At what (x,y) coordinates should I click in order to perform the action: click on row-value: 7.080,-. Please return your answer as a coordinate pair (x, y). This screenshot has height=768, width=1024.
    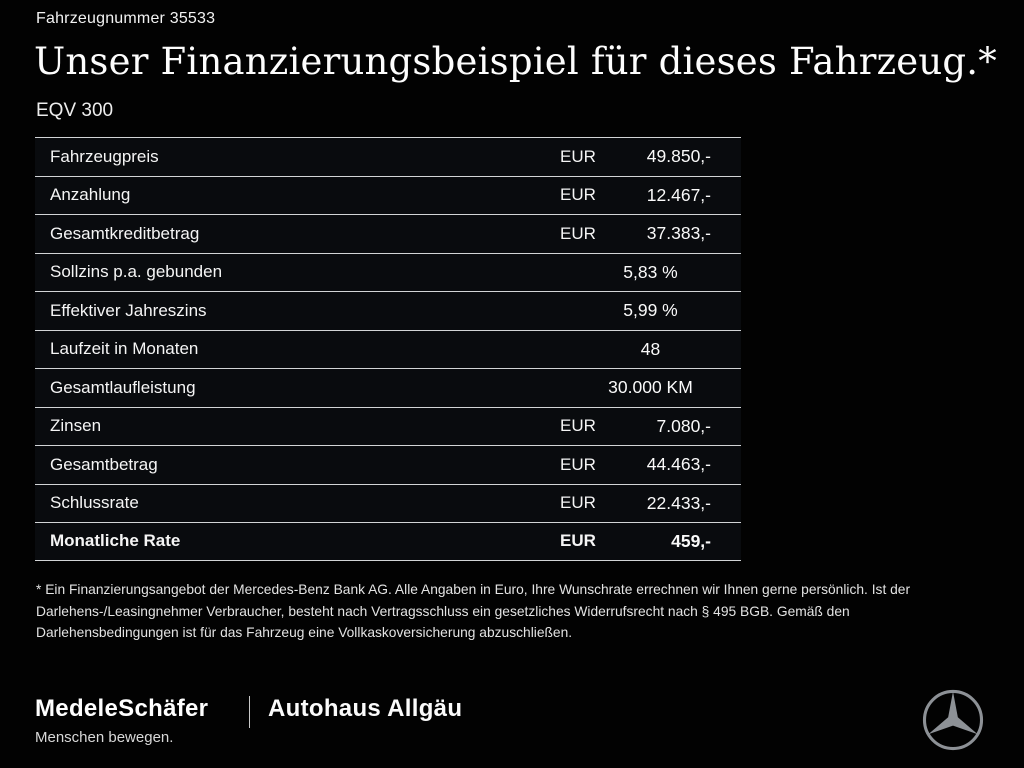
    Looking at the image, I should click on (683, 425).